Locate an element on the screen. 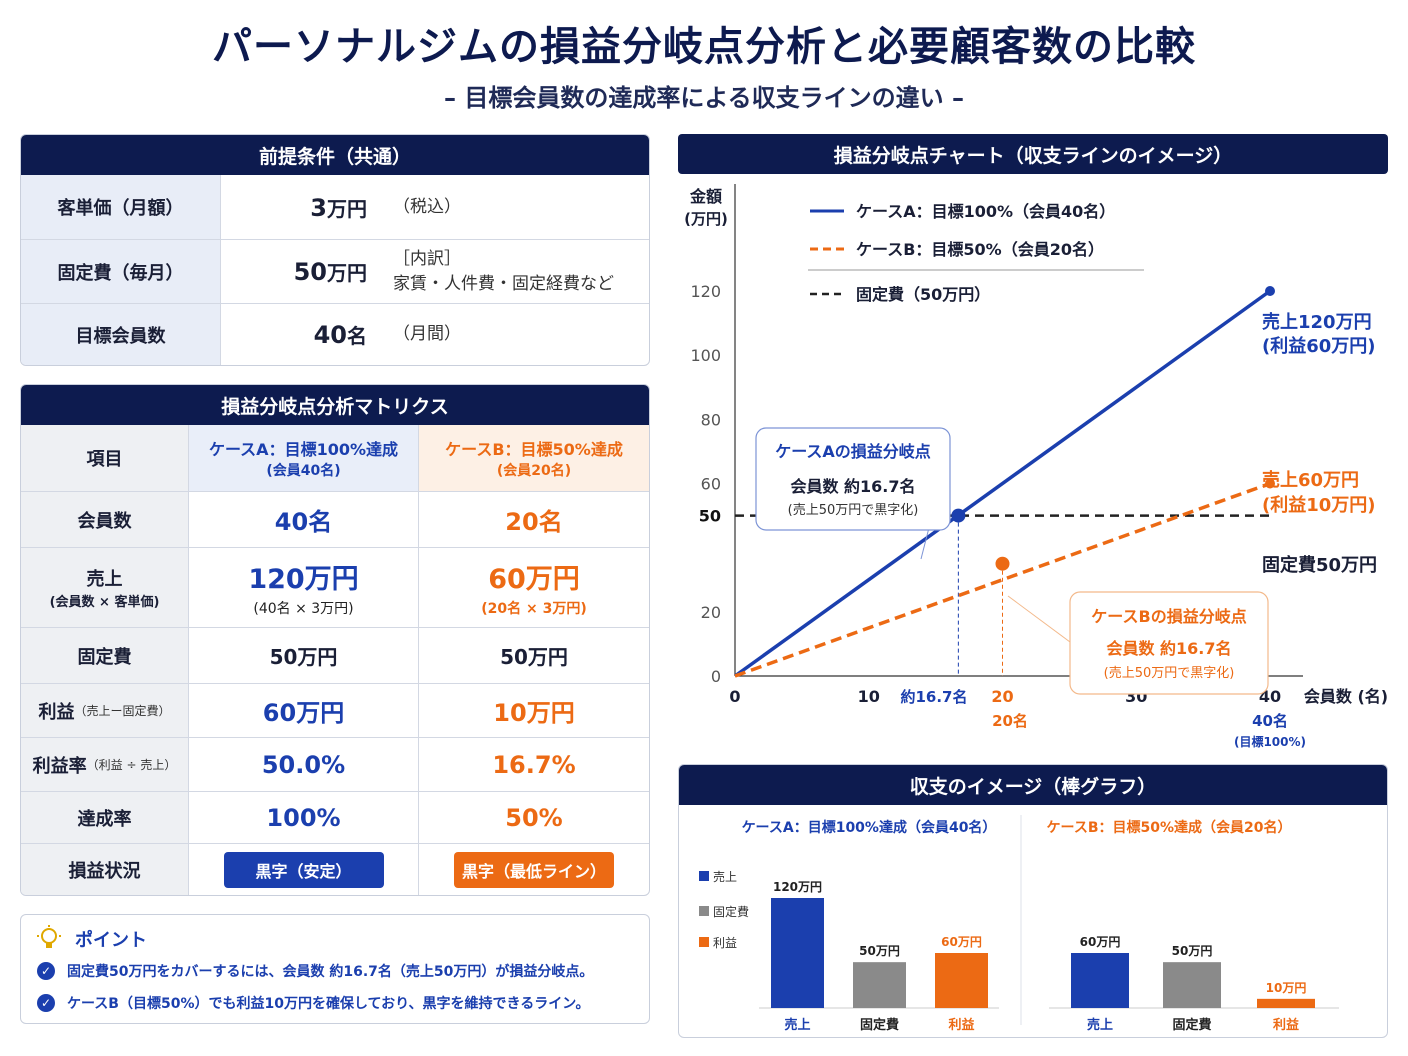 The height and width of the screenshot is (1056, 1408). x-tick-group: 0 10 20 30 40 is located at coordinates (1005, 696).